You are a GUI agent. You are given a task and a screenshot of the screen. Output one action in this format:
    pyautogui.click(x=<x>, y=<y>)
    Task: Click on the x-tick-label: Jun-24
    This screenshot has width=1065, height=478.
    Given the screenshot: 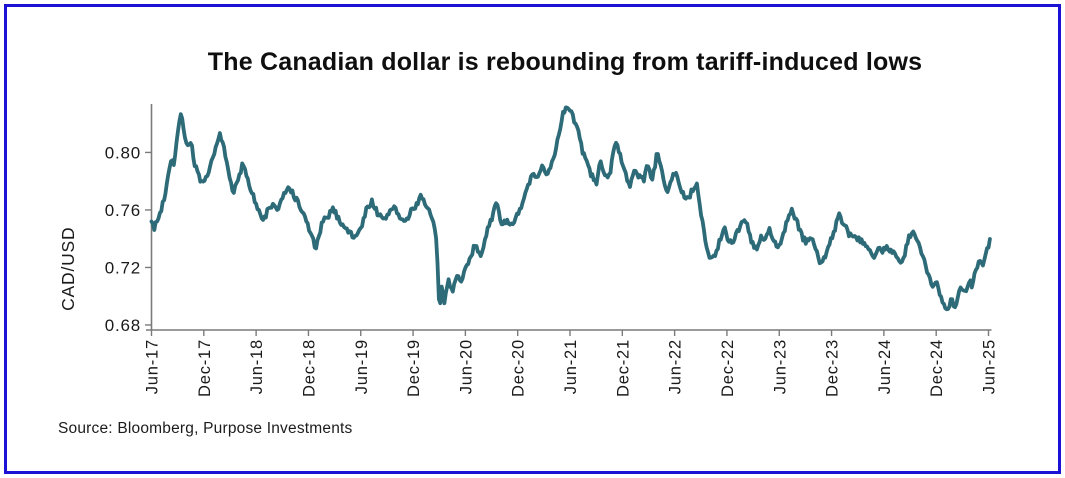 What is the action you would take?
    pyautogui.click(x=885, y=366)
    